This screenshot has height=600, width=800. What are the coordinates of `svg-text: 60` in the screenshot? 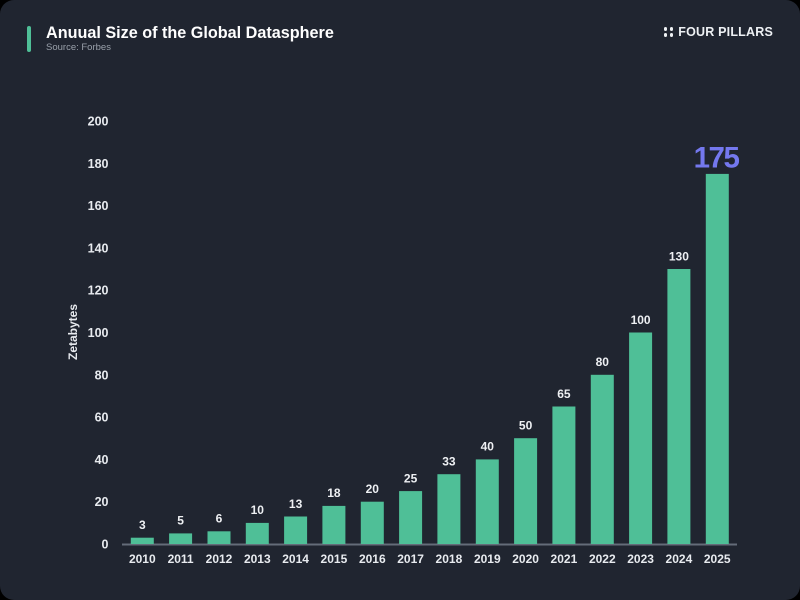 It's located at (102, 418).